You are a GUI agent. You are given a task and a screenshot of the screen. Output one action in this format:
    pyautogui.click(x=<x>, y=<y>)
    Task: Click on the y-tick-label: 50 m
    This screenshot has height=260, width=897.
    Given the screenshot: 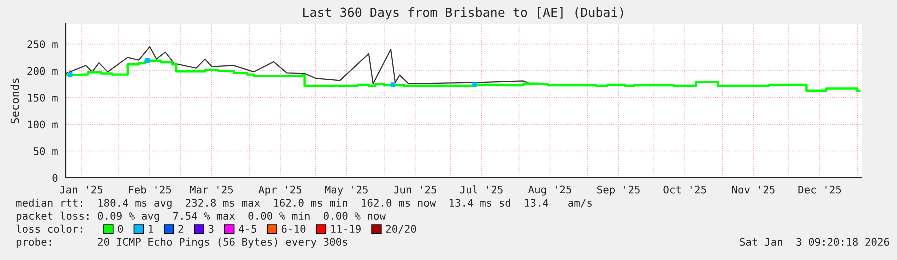 What is the action you would take?
    pyautogui.click(x=46, y=152)
    